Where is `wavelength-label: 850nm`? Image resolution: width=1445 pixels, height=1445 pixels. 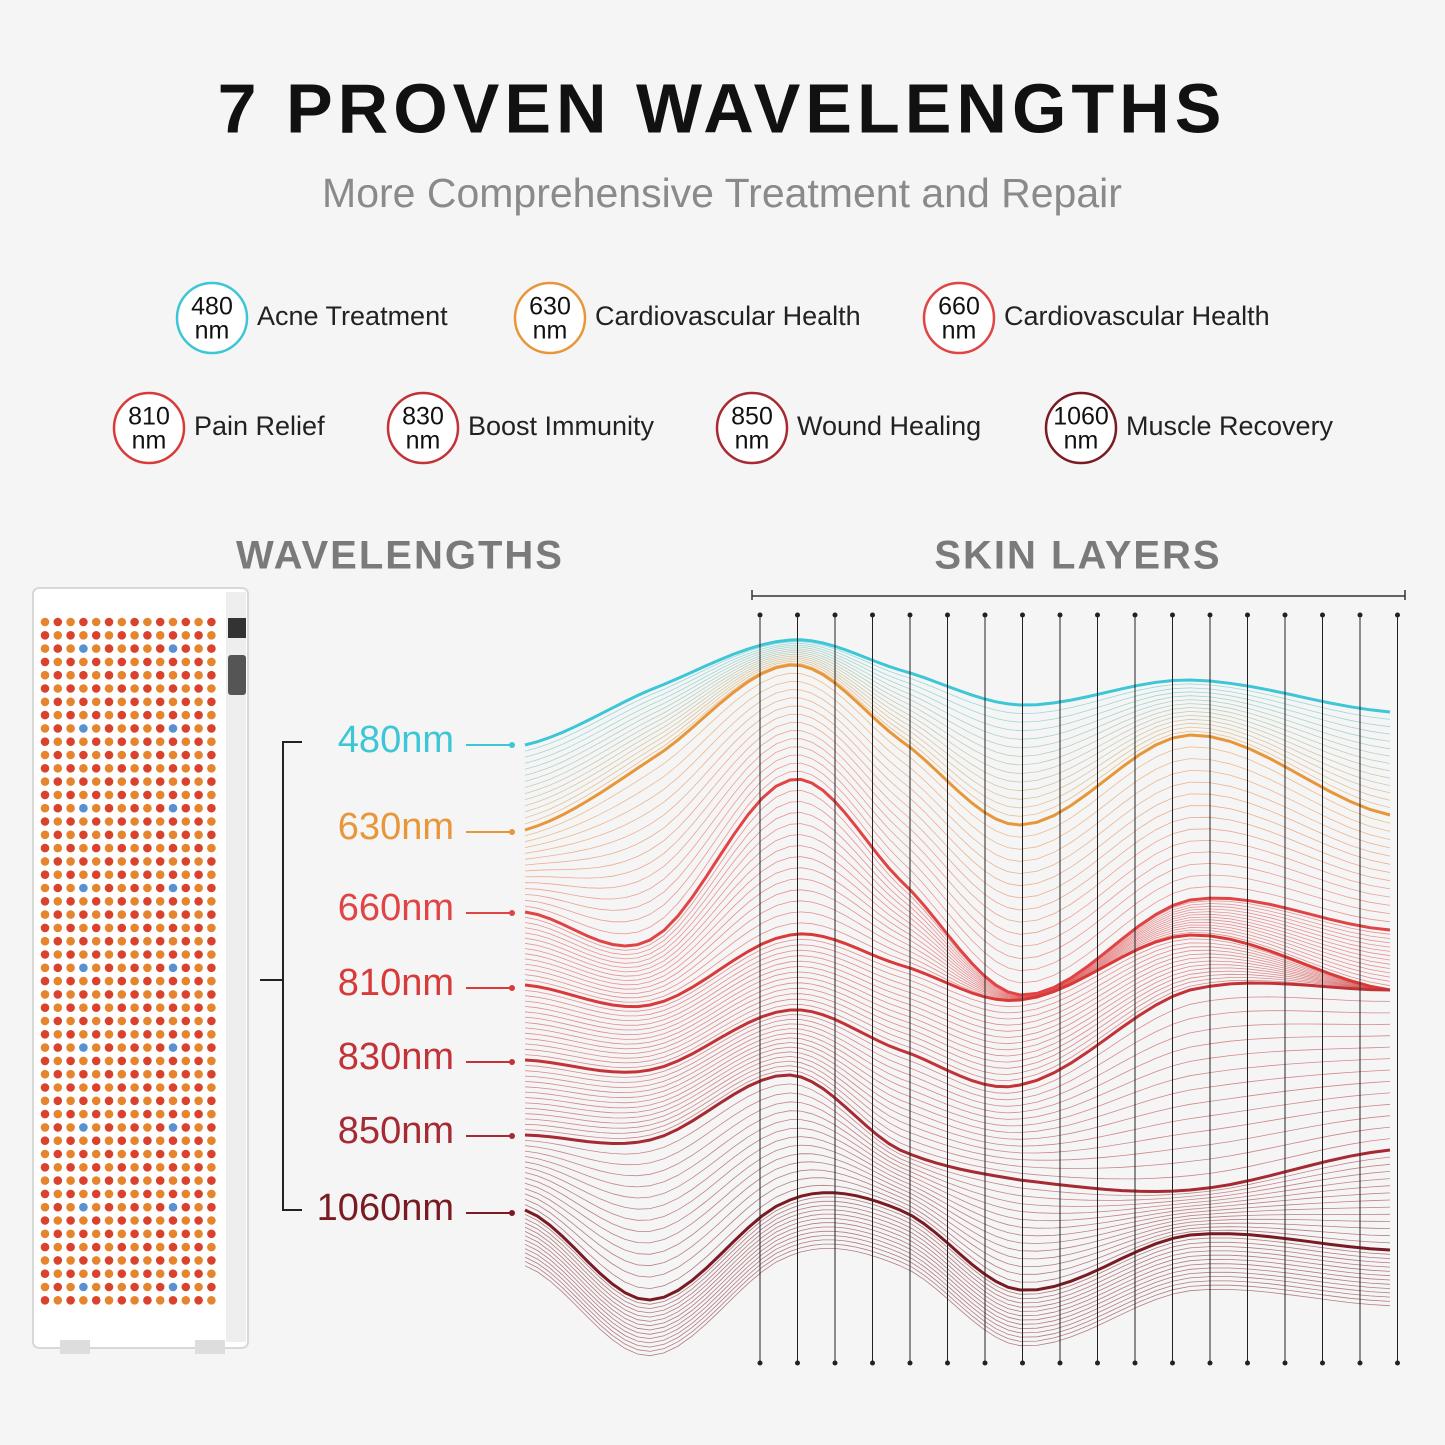
wavelength-label: 850nm is located at coordinates (396, 1131).